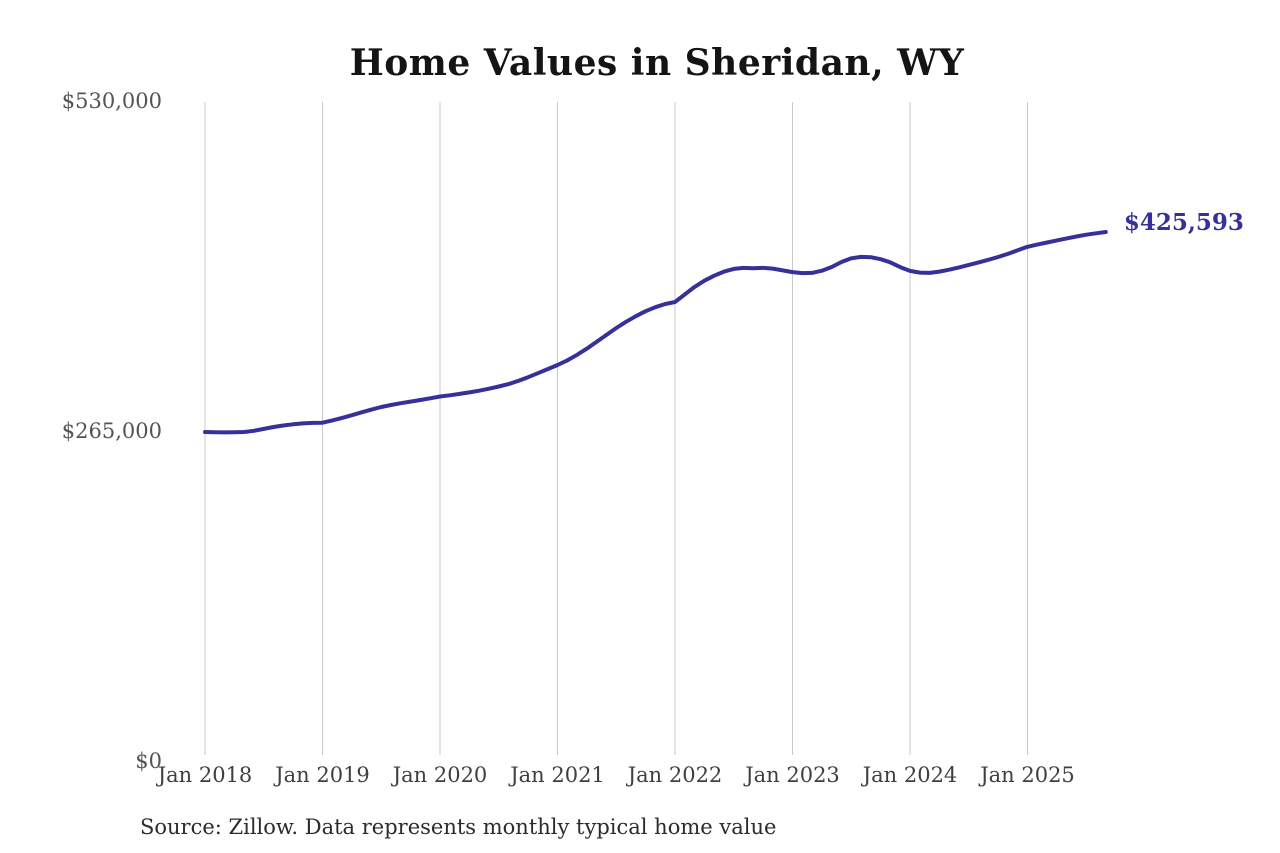  I want to click on x-tick-label: Jan 2018, so click(205, 775).